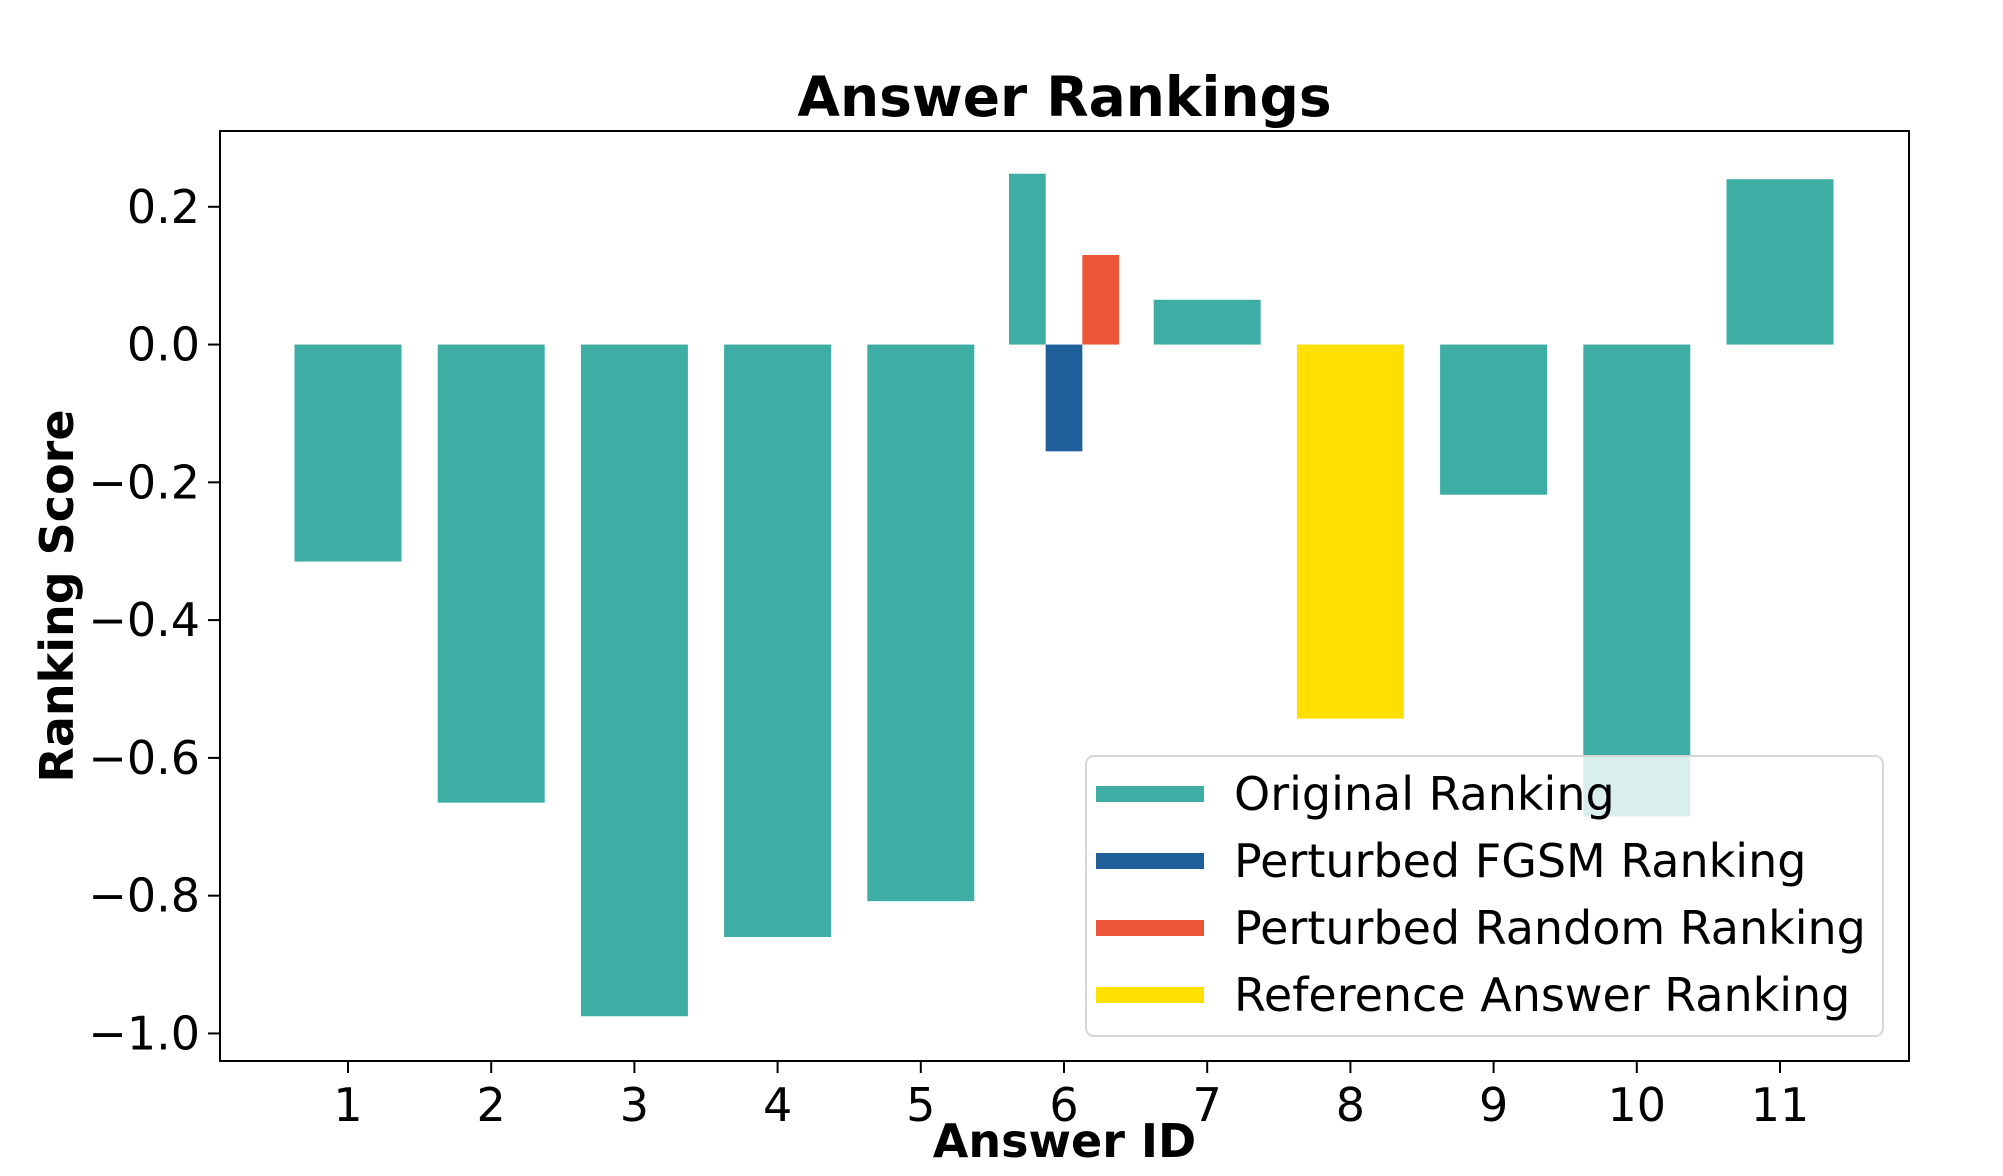 This screenshot has height=1176, width=2003. What do you see at coordinates (1207, 1105) in the screenshot?
I see `x-tick-label: 7` at bounding box center [1207, 1105].